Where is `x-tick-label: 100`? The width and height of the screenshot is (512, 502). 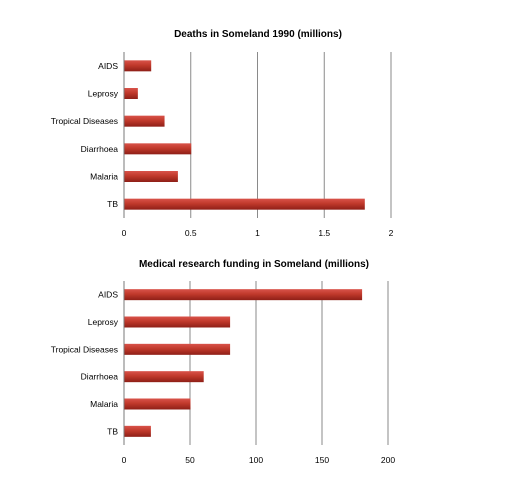 x-tick-label: 100 is located at coordinates (256, 460).